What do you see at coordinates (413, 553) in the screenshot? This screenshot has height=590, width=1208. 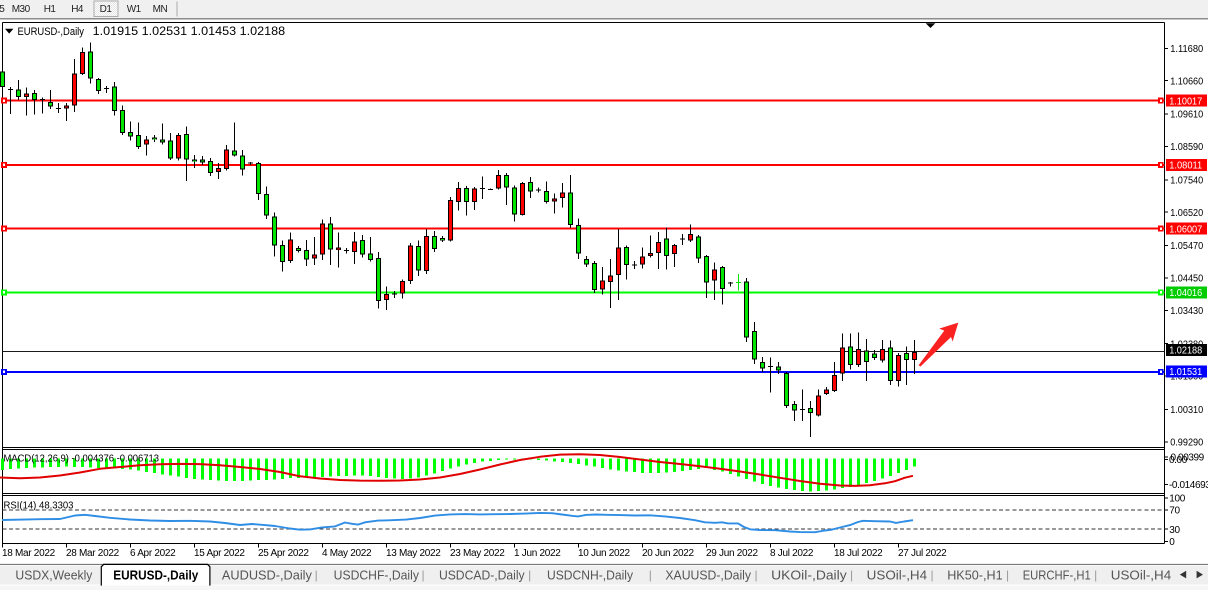 I see `svg-text: 13 May 2022` at bounding box center [413, 553].